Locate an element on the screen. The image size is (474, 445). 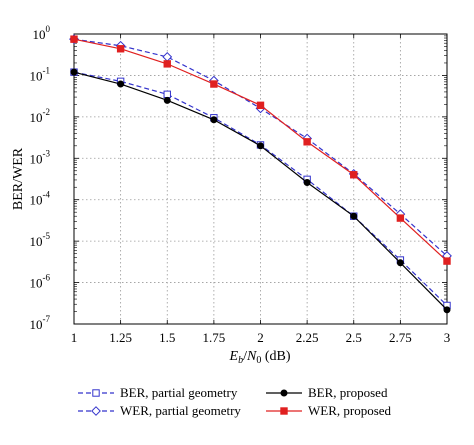
y-tick-label: 10⁻¹ is located at coordinates (40, 74).